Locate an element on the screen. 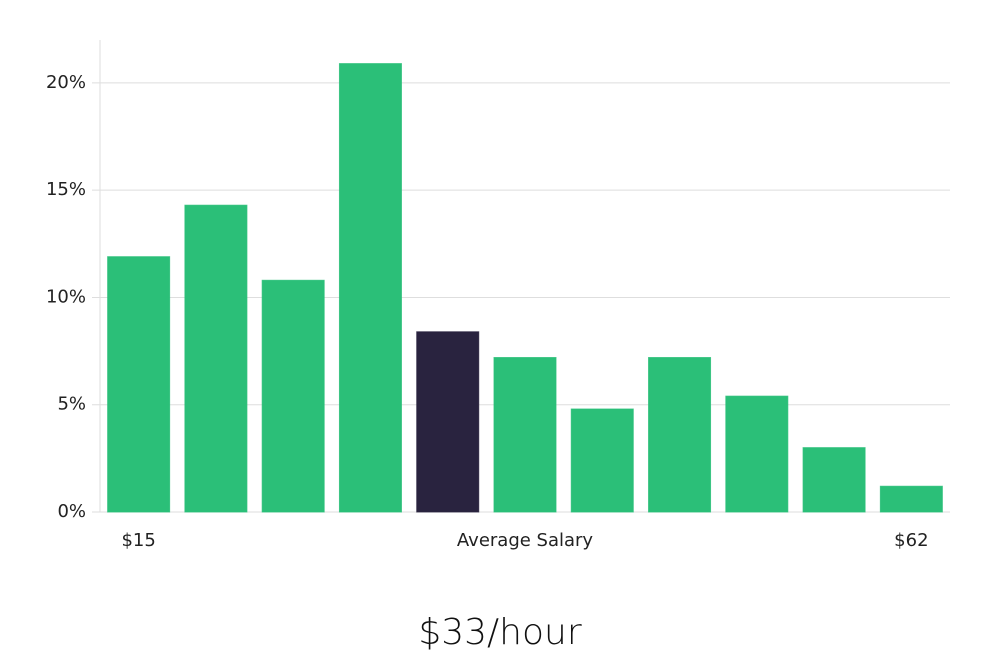 The width and height of the screenshot is (1000, 664). average-pay: $33/hour is located at coordinates (500, 632).